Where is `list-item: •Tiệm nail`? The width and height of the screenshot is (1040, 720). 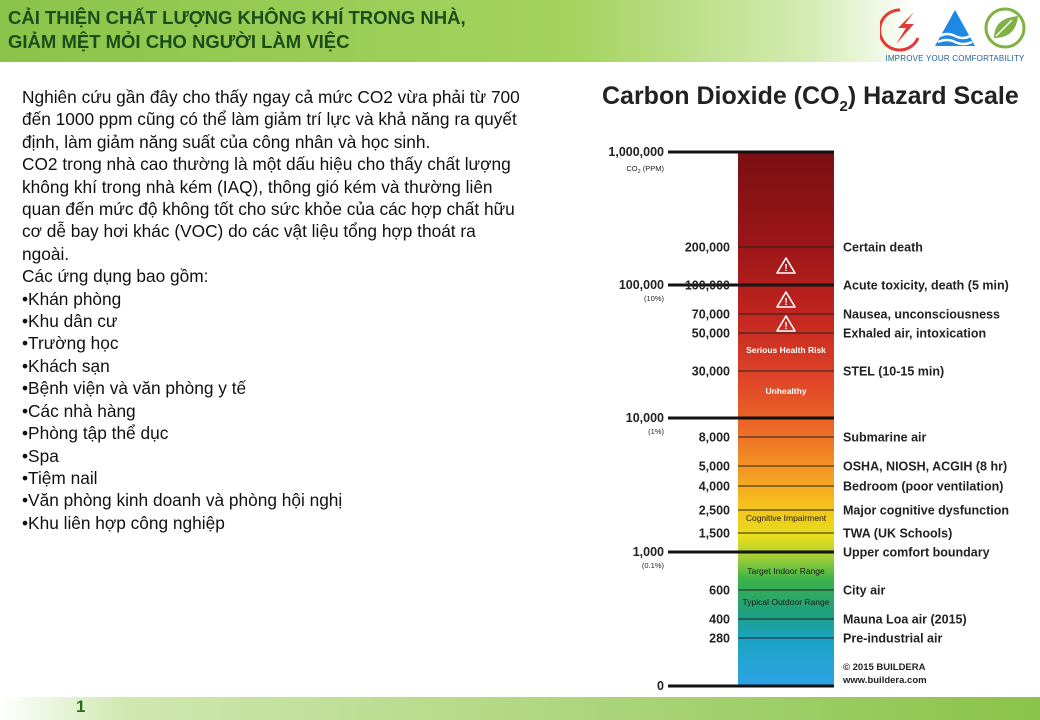
list-item: •Tiệm nail is located at coordinates (60, 477).